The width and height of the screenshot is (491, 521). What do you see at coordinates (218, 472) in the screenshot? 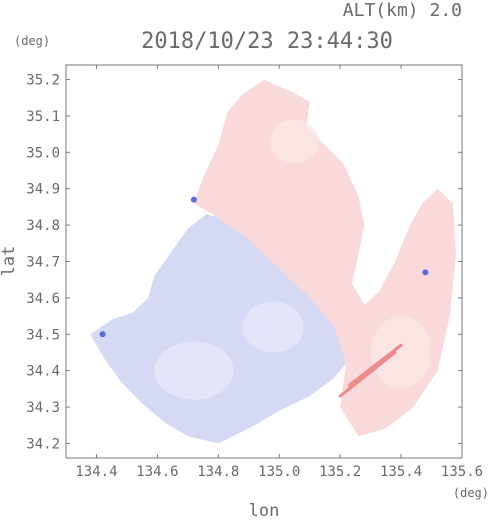
I see `x-tick-label: 134.8` at bounding box center [218, 472].